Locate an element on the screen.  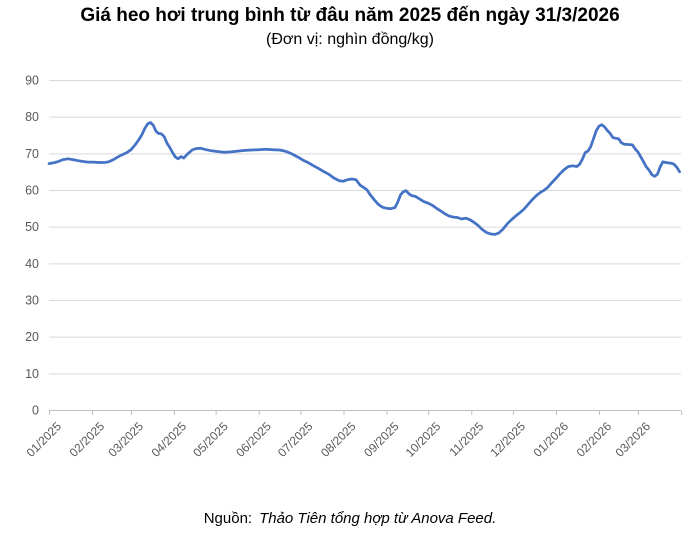
x-axis-label-07-2025: 07/2025 is located at coordinates (295, 439).